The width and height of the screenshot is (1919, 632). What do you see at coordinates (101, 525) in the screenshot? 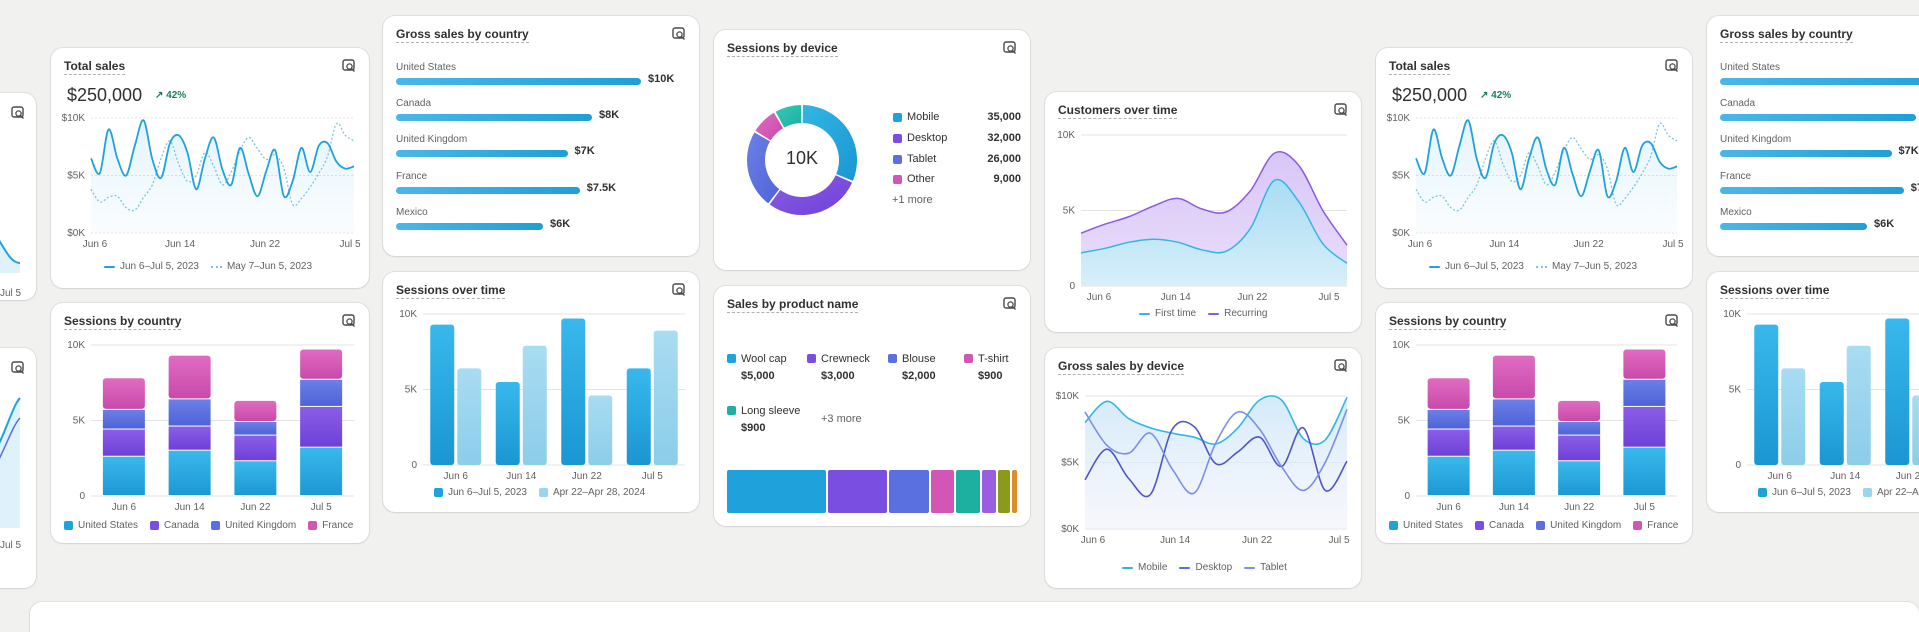
I see `legend-item: United States` at bounding box center [101, 525].